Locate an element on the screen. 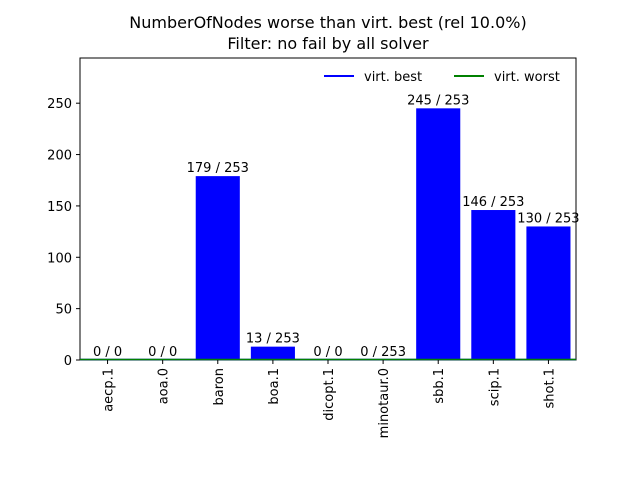 The width and height of the screenshot is (640, 480). x-tick-label: aoa.0 is located at coordinates (164, 386).